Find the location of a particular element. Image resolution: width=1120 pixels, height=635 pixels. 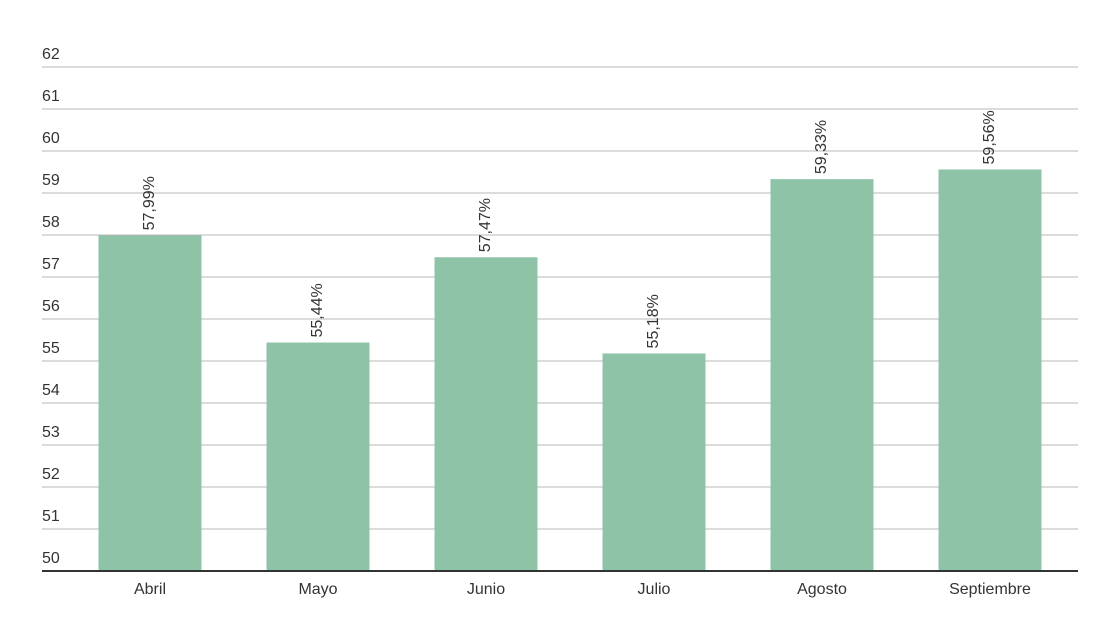

x-tick-label: Julio is located at coordinates (654, 589).